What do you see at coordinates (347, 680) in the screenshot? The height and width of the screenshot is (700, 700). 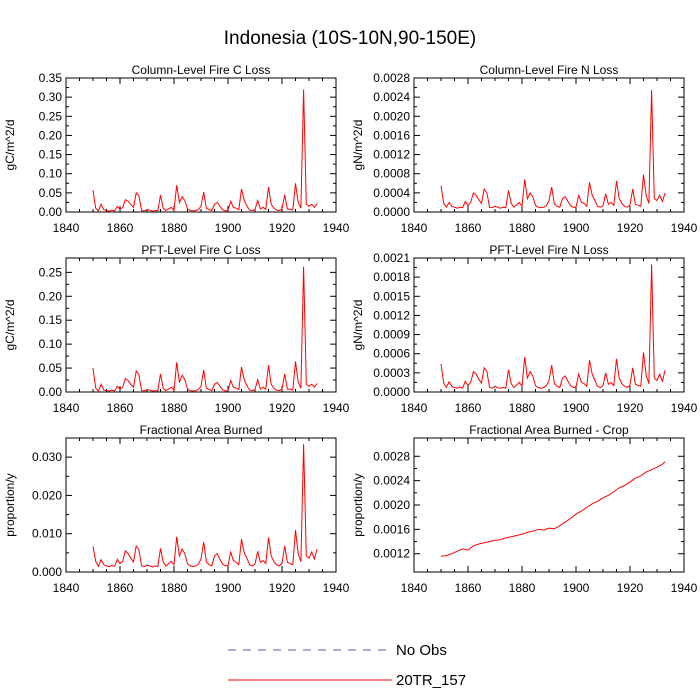 I see `legend-entry: 20TR_157` at bounding box center [347, 680].